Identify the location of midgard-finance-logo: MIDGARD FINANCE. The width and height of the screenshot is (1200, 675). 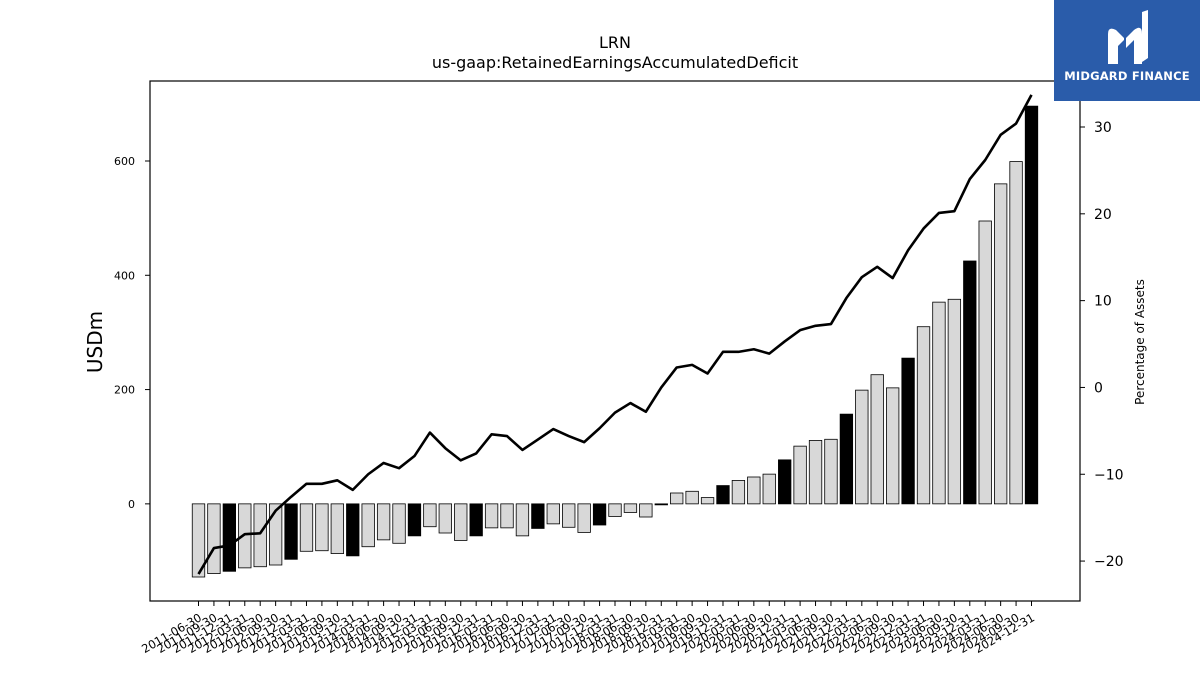
(1127, 50).